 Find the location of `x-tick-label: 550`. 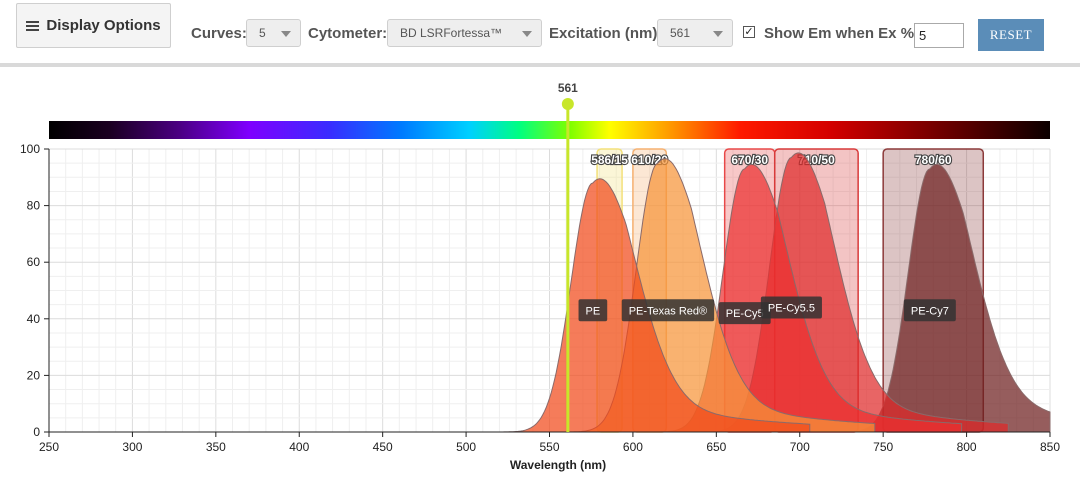

x-tick-label: 550 is located at coordinates (549, 447).